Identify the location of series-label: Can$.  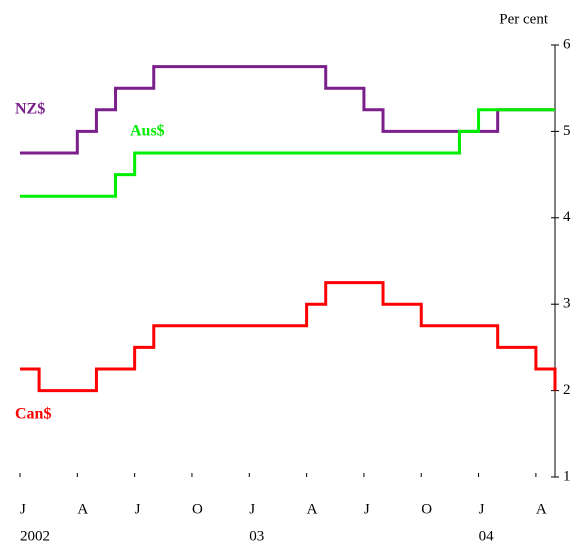
(33, 414).